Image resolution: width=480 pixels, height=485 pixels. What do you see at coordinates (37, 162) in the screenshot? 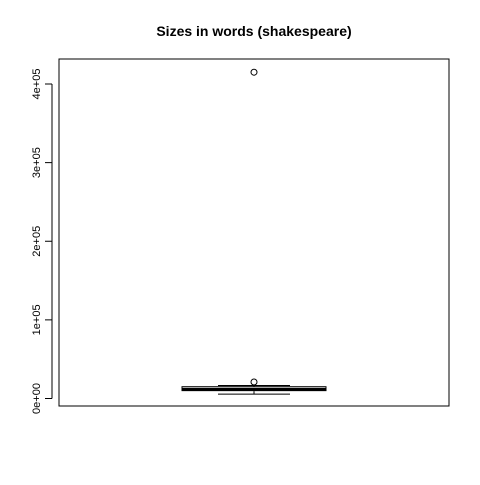
I see `y-tick-label: 3e+05` at bounding box center [37, 162].